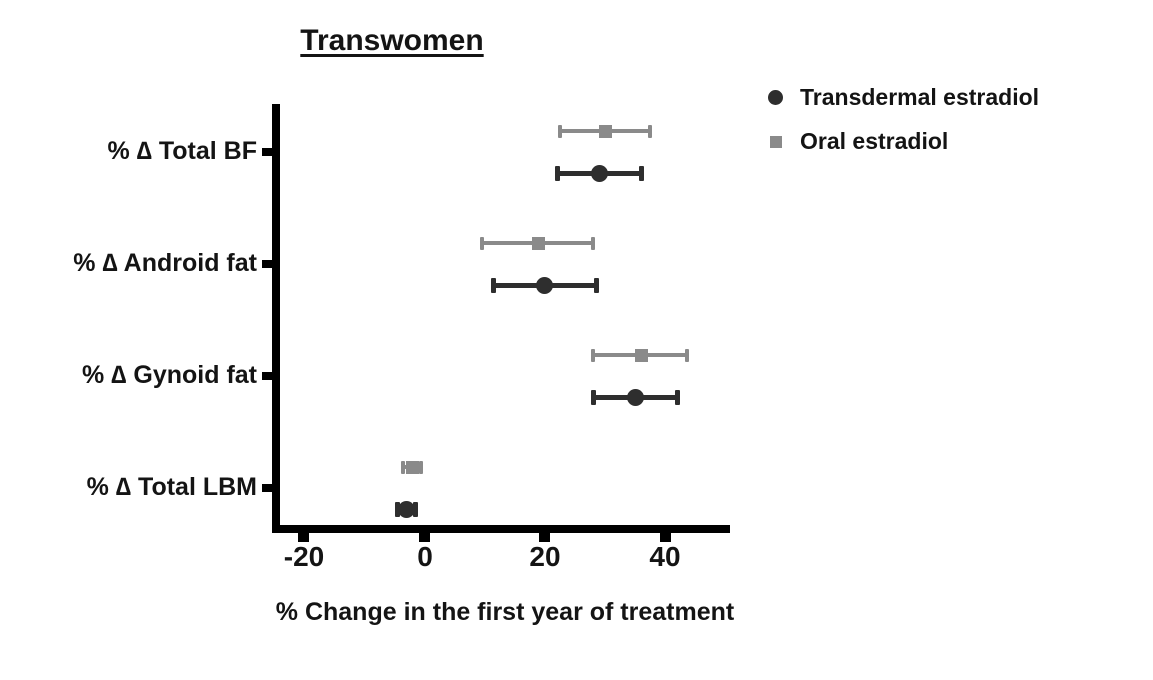 This screenshot has height=680, width=1153. I want to click on legend-item-transdermal-estradiol: Transdermal estradiol, so click(903, 97).